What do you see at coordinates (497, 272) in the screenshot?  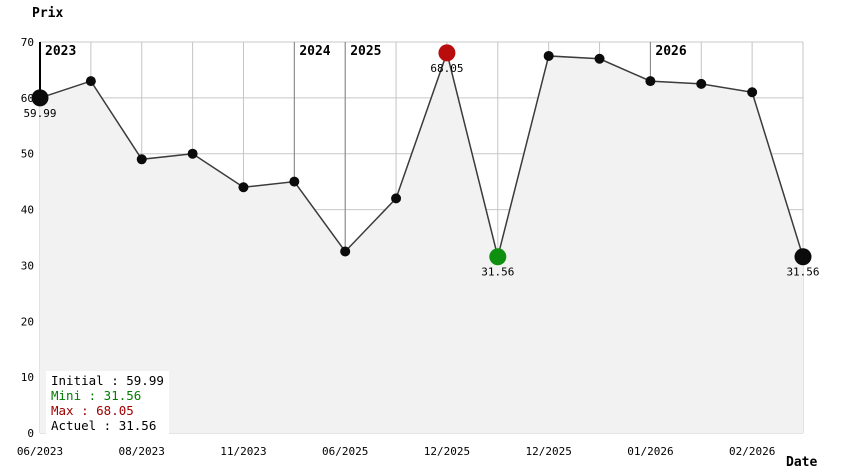 I see `marker-label-mini: 31.56` at bounding box center [497, 272].